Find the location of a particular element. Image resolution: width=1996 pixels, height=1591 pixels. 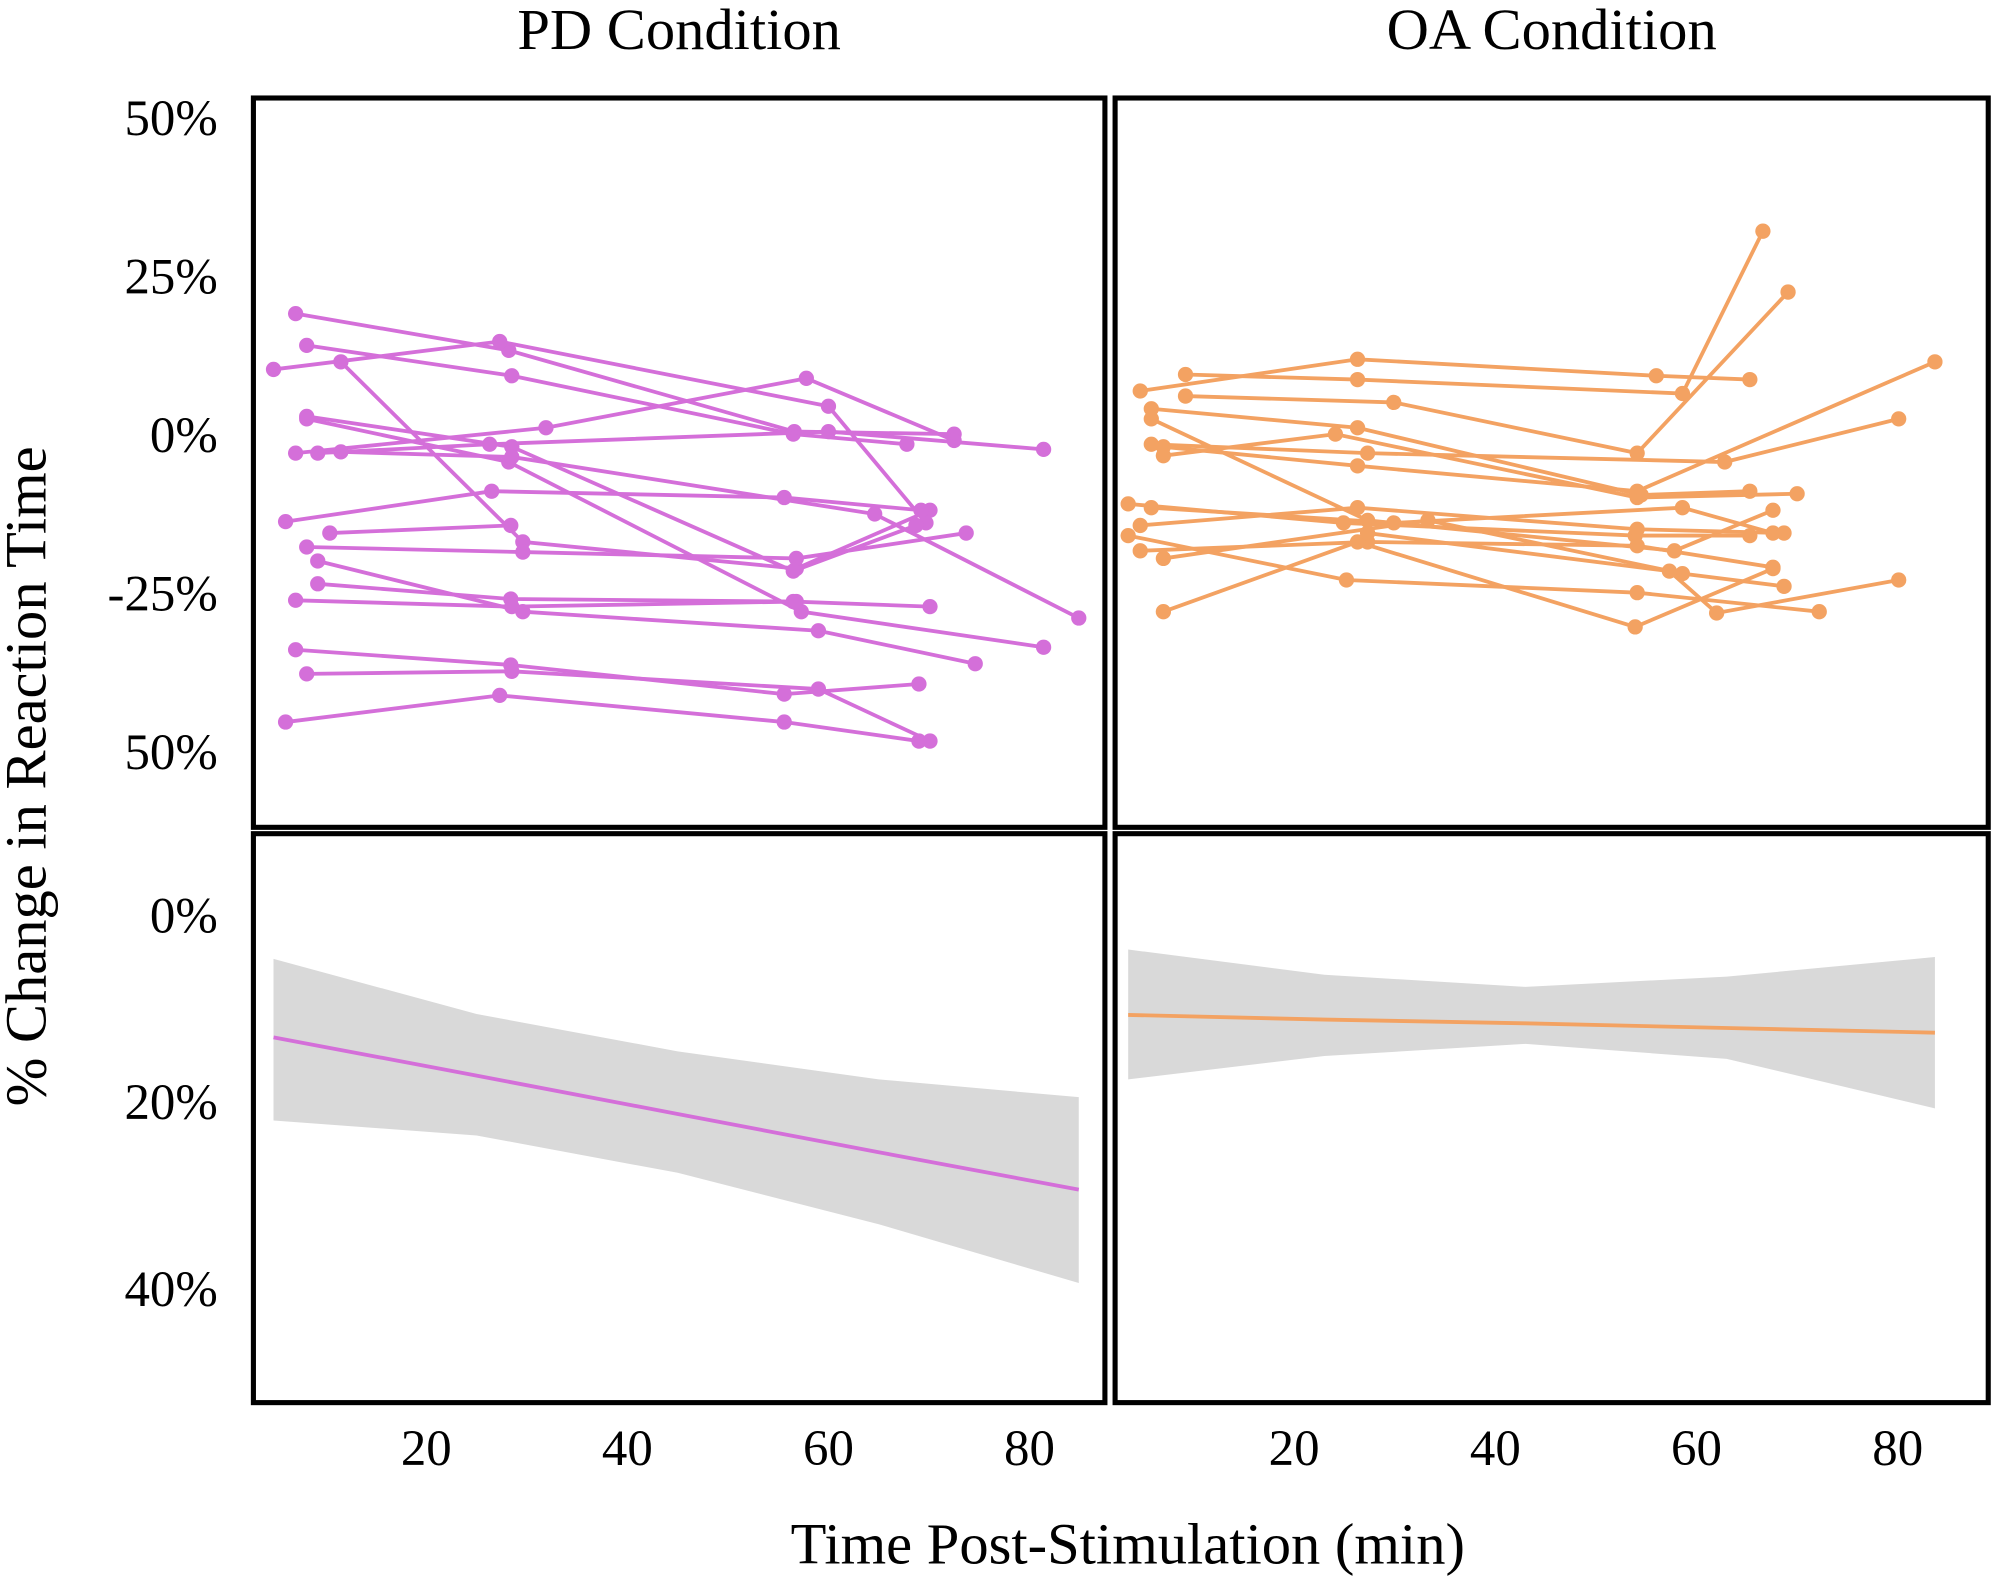

x-tick-label: 40 is located at coordinates (1495, 1449).